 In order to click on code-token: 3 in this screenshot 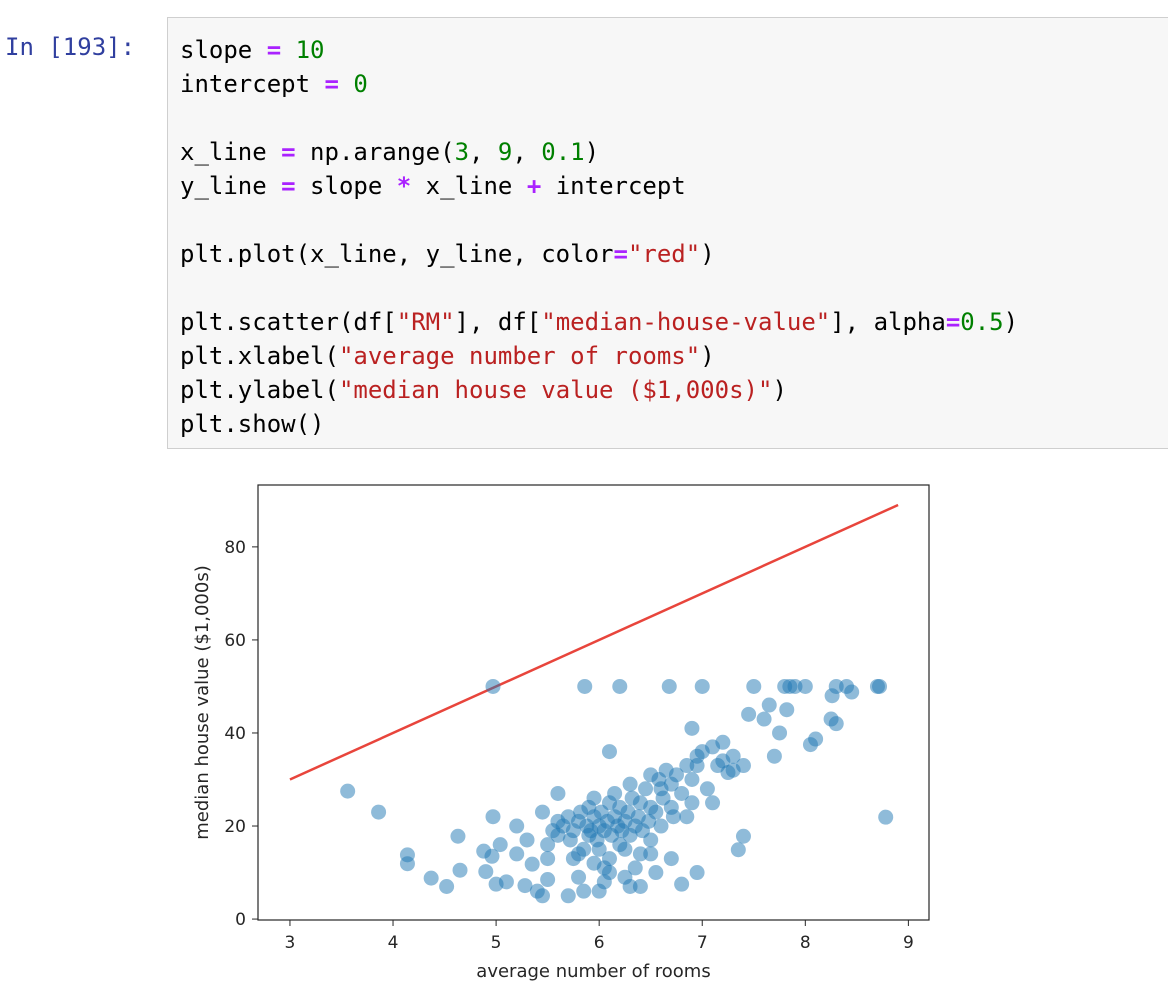, I will do `click(462, 152)`.